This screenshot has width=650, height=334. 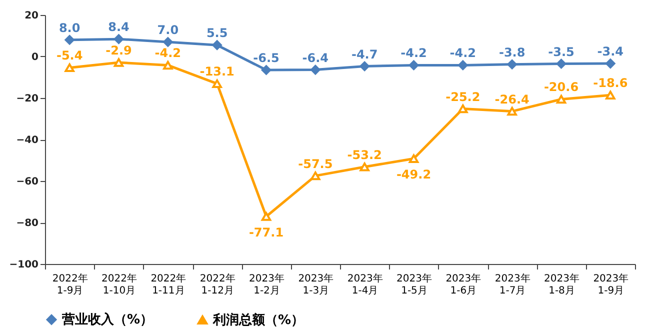 I want to click on y-tick-label: 0, so click(x=35, y=57).